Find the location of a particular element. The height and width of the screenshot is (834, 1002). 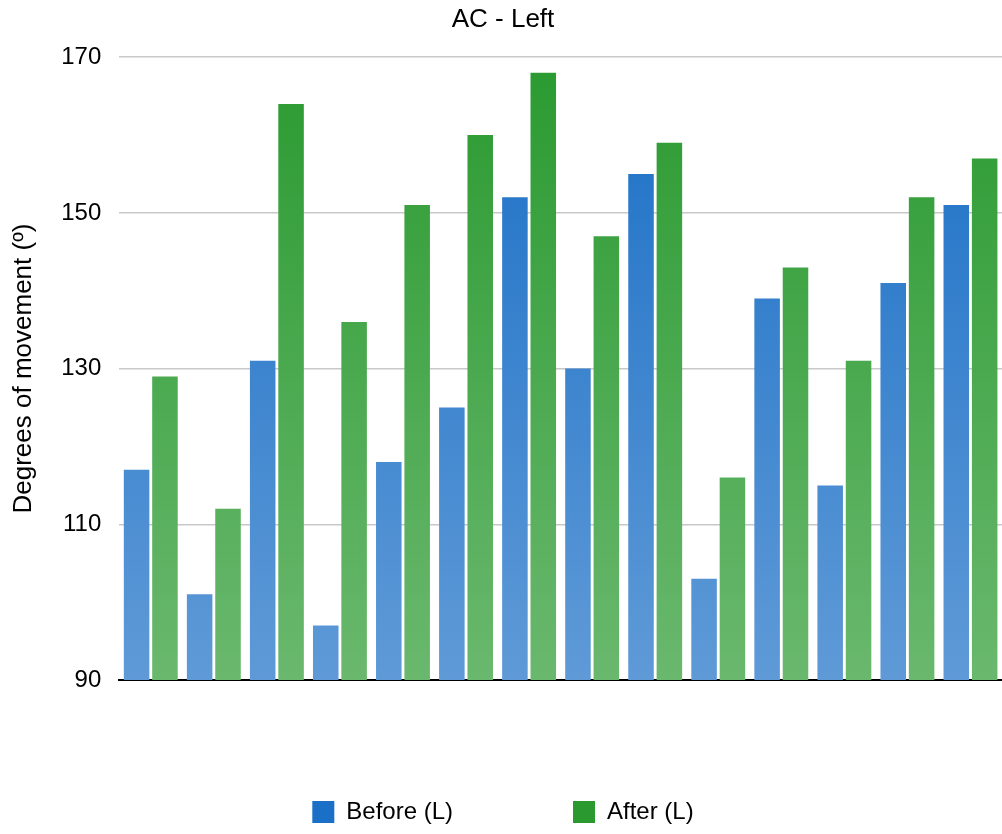

legend-label: Before (L) is located at coordinates (400, 810).